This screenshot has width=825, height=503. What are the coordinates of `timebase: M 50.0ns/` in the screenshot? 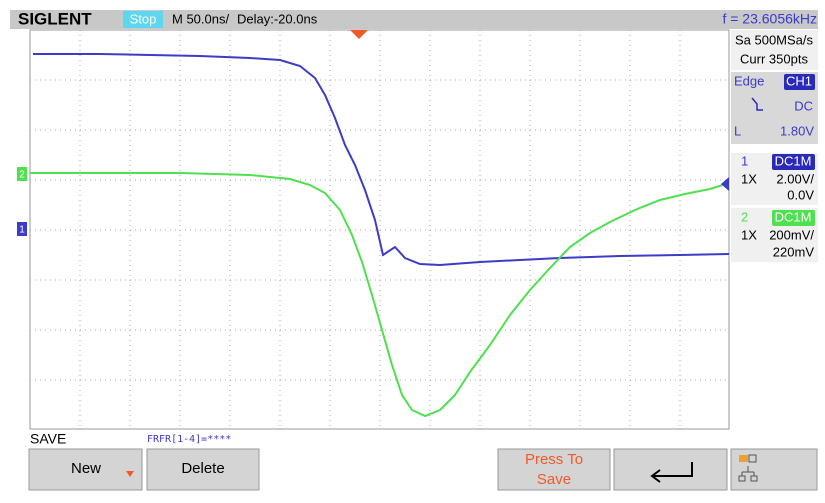 It's located at (200, 18).